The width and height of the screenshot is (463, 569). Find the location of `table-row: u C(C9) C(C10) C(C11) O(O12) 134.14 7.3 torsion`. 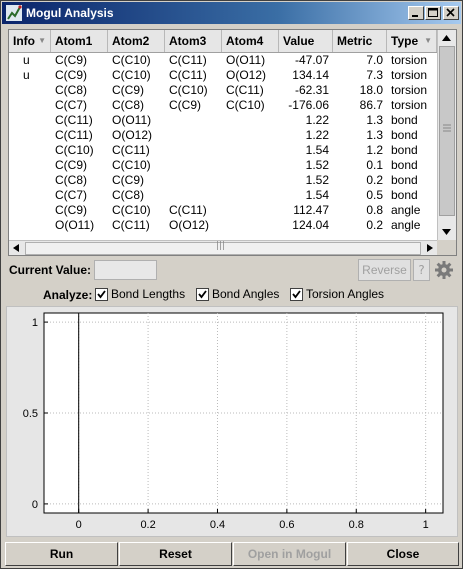

table-row: u C(C9) C(C10) C(C11) O(O12) 134.14 7.3 torsion is located at coordinates (223, 75).